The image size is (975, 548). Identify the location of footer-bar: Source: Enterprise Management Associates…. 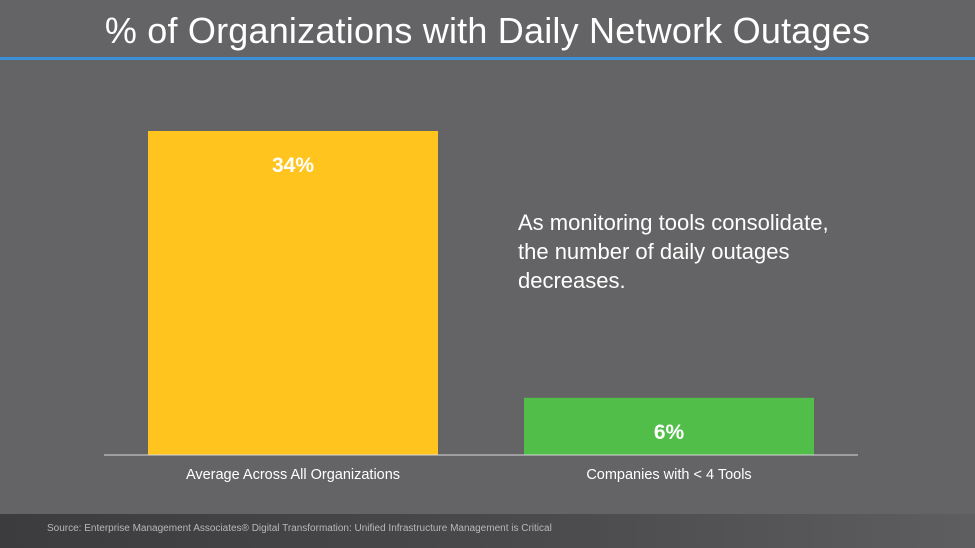
(487, 531).